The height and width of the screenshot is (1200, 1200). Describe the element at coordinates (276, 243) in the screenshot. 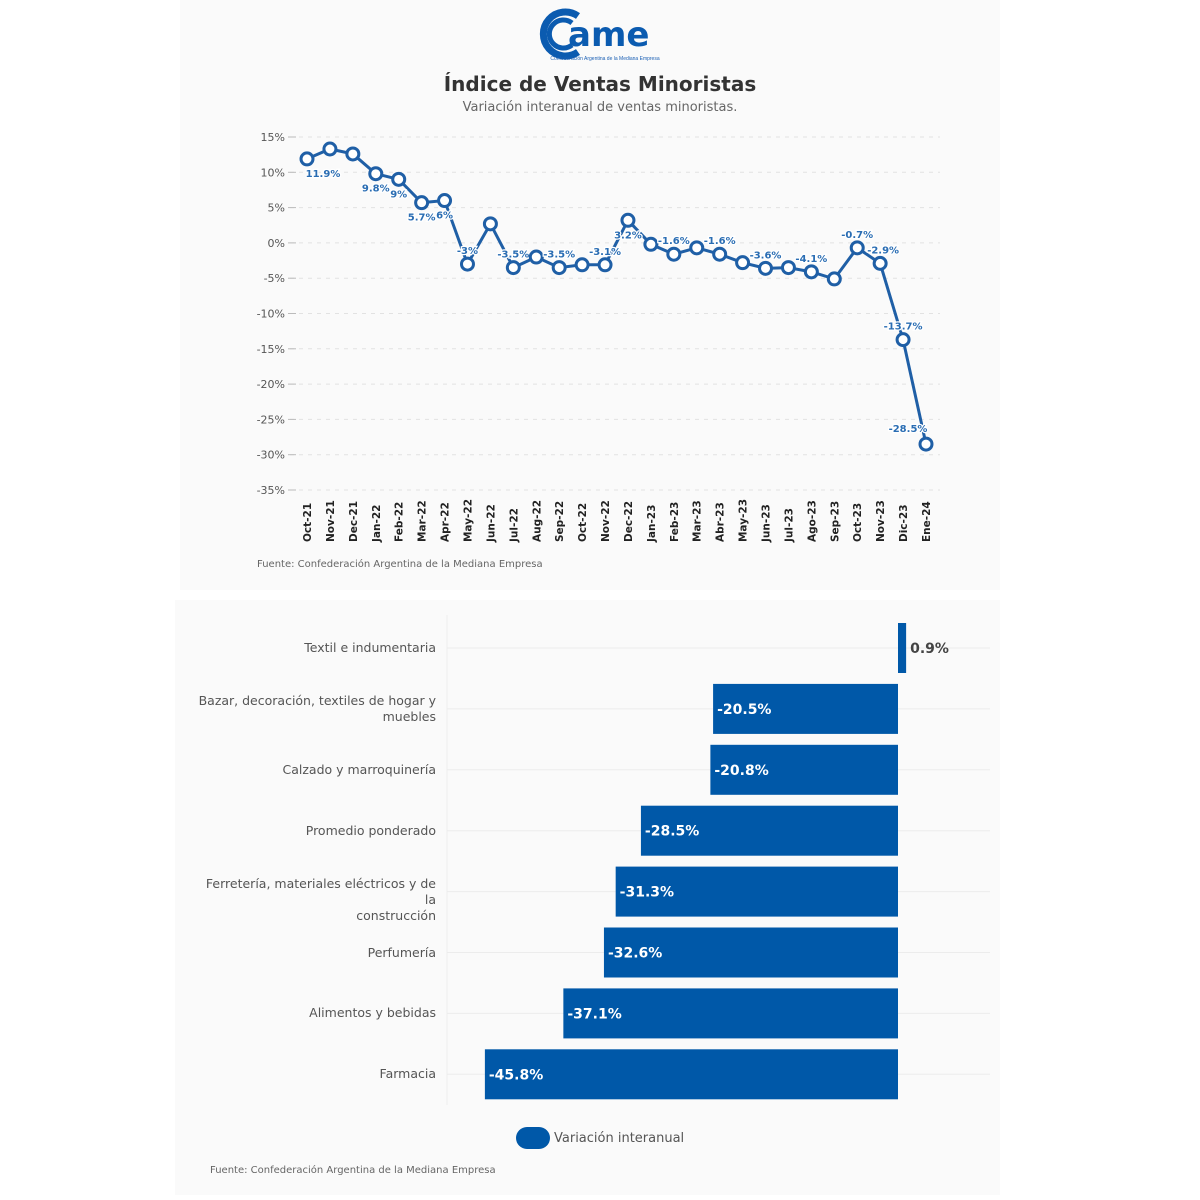

I see `y-tick-label: 0%` at that location.